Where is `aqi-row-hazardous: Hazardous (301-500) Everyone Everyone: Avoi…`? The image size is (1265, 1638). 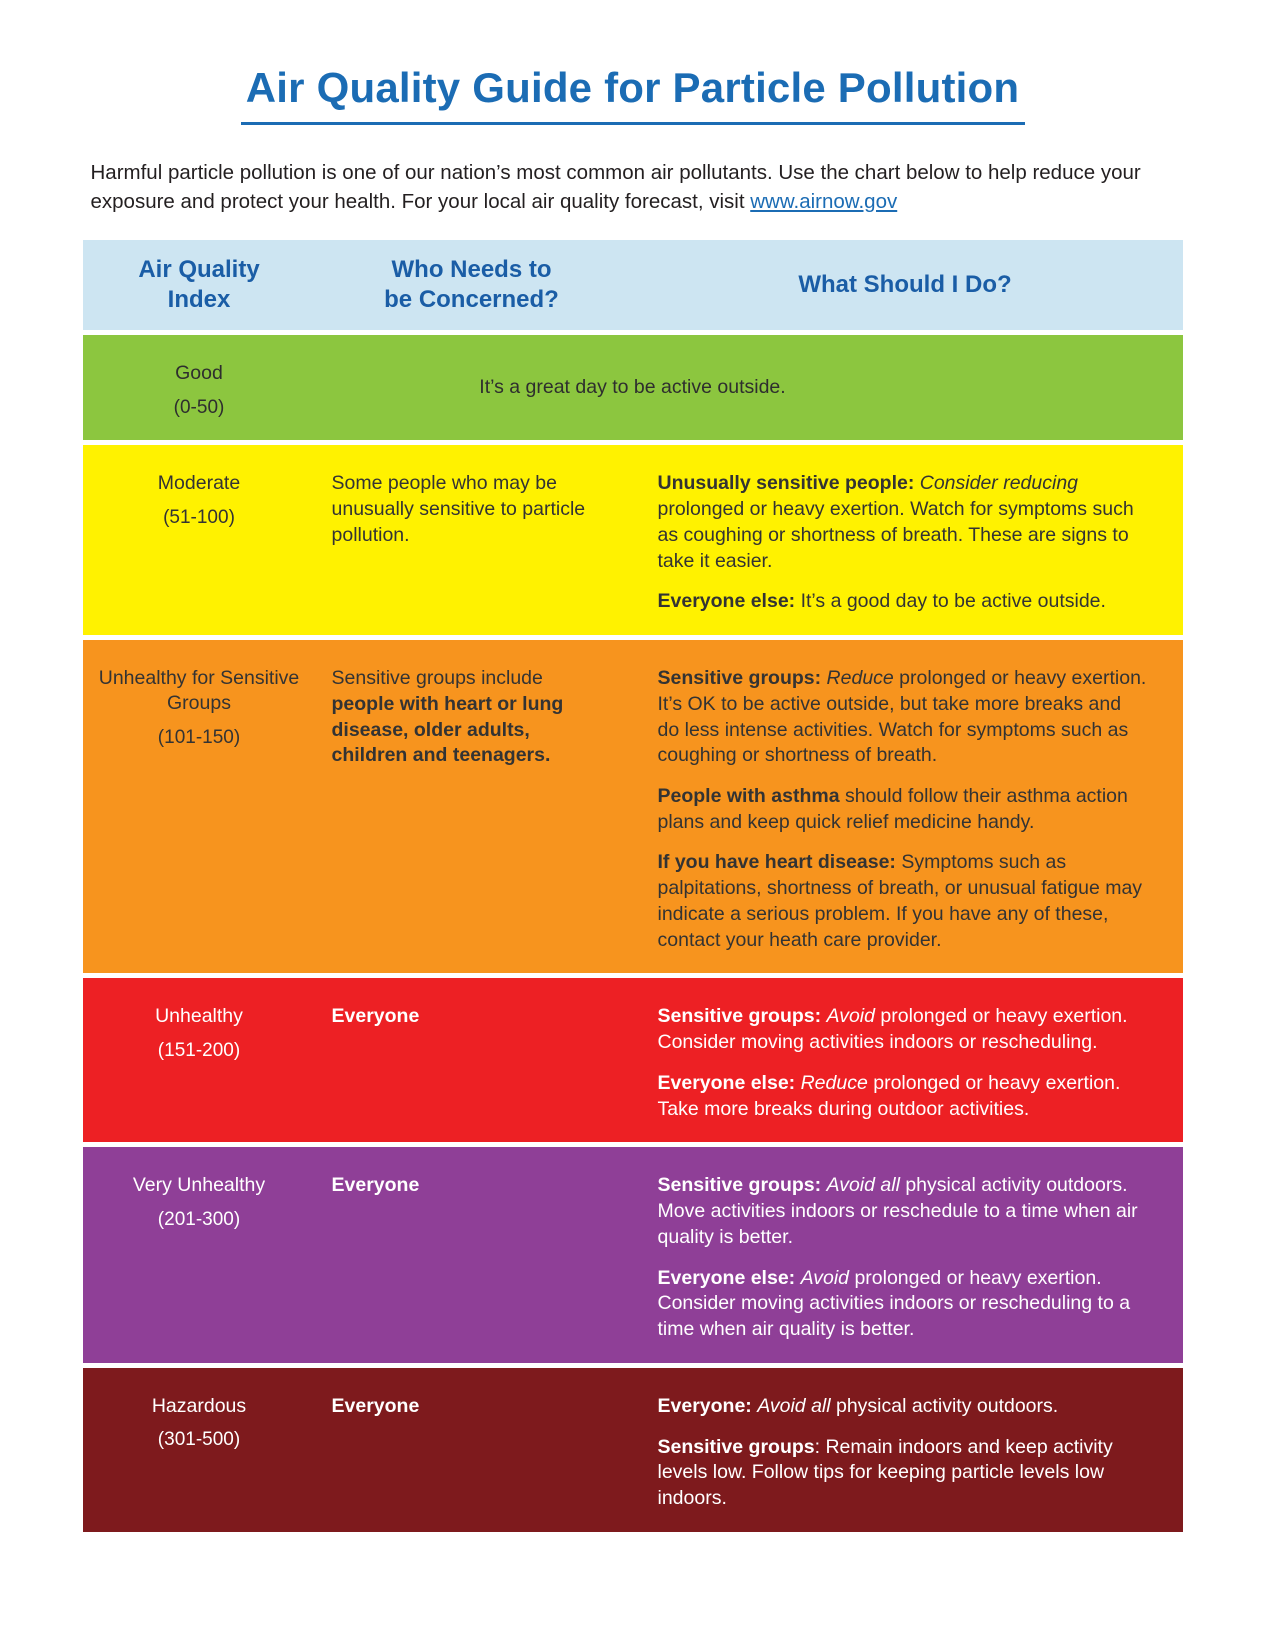
aqi-row-hazardous: Hazardous (301-500) Everyone Everyone: Avoi… is located at coordinates (632, 1449).